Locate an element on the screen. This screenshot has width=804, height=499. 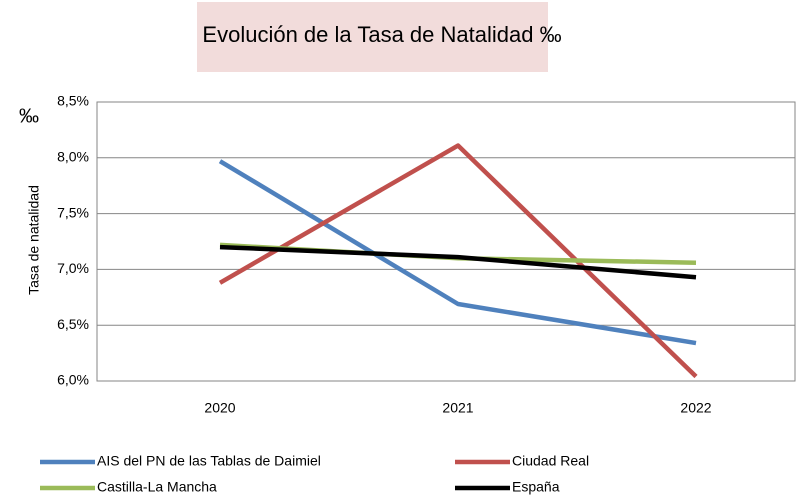
y-tick-label: 8,5% is located at coordinates (73, 101).